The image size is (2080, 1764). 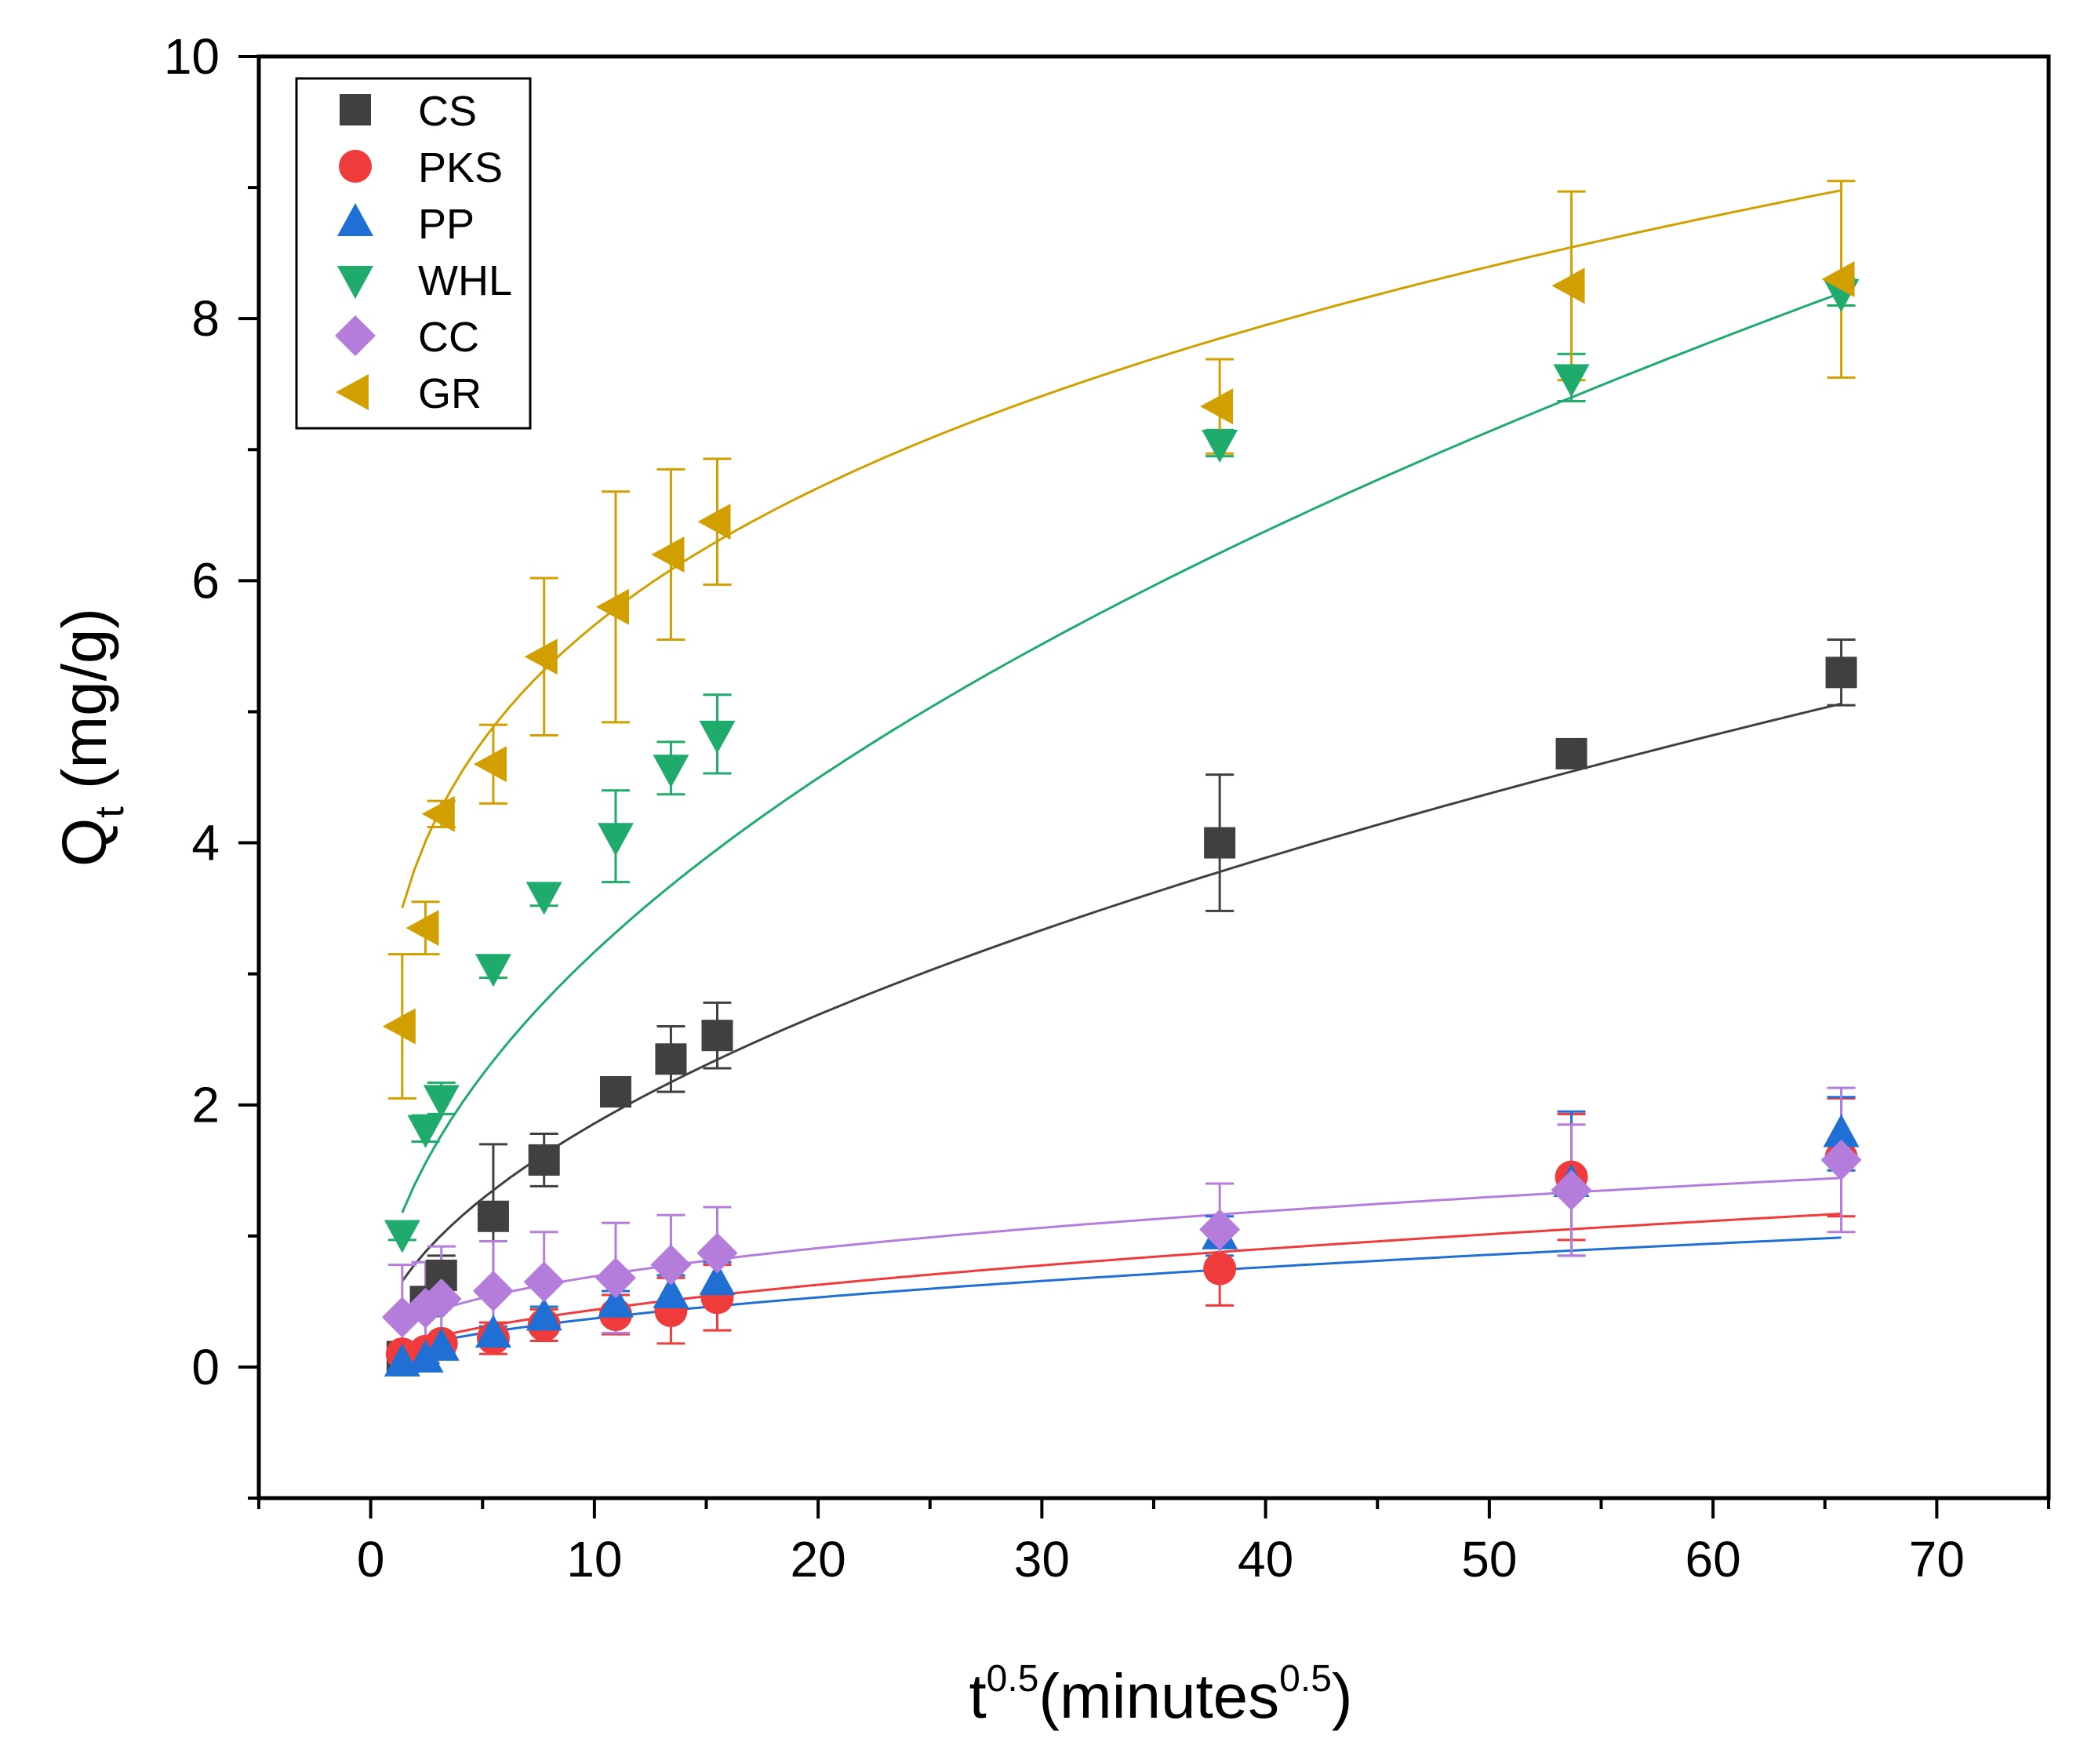 I want to click on fit-line-pks, so click(x=1122, y=1281).